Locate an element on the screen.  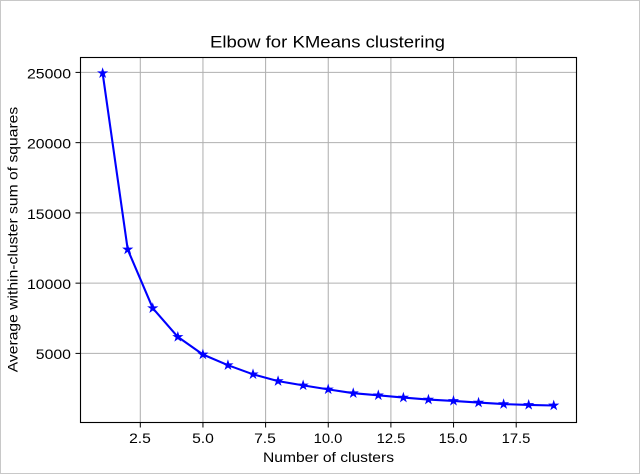
svg-text: 5000 is located at coordinates (53, 354).